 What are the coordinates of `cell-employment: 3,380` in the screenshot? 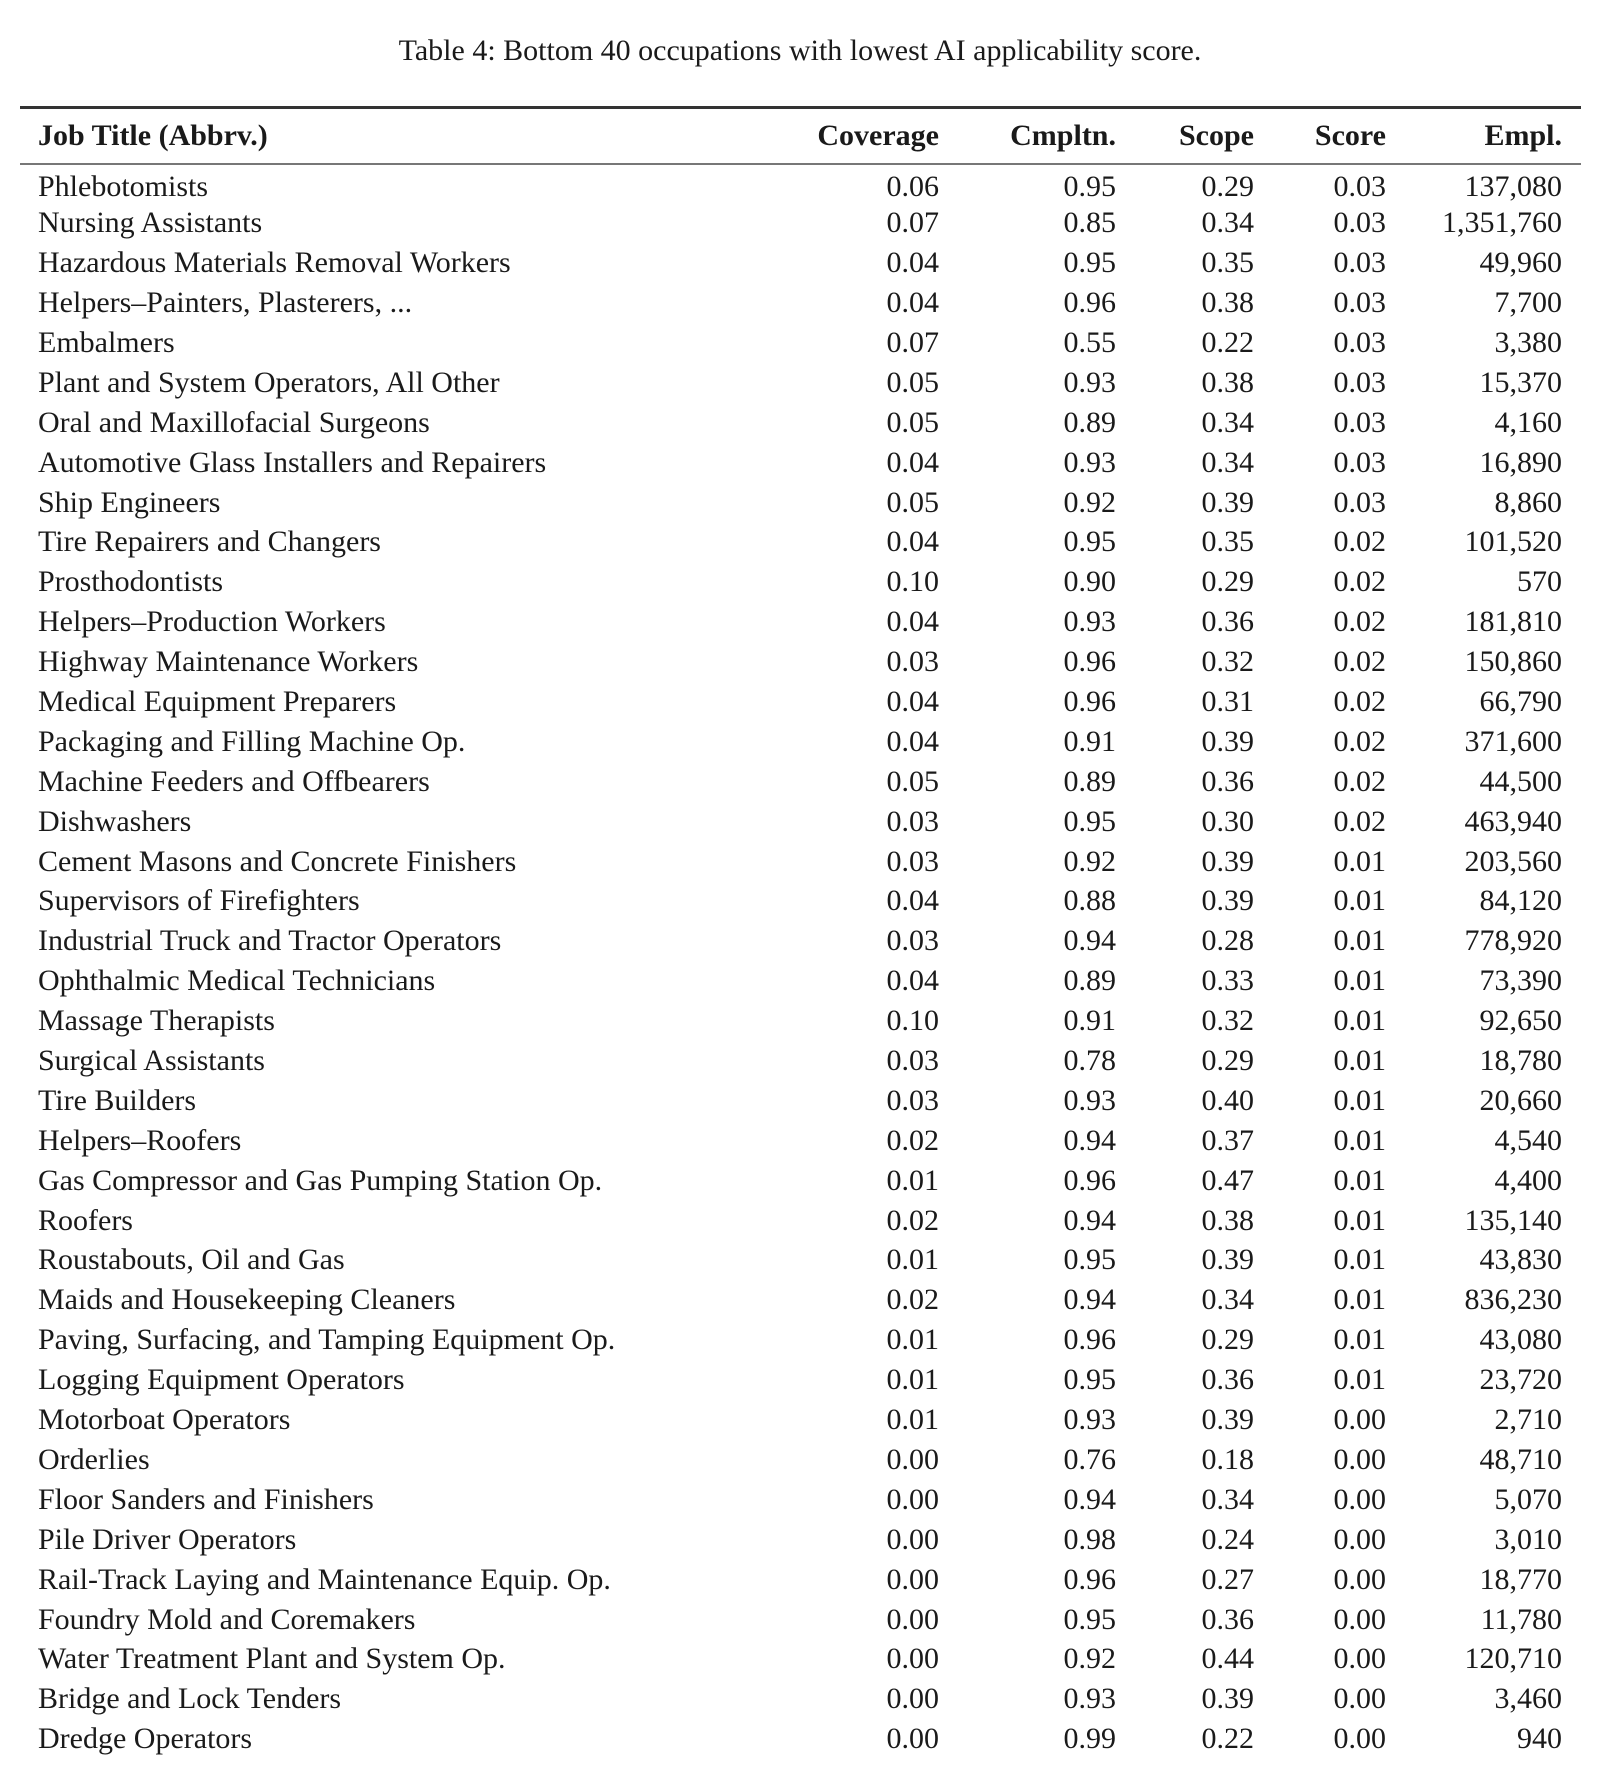 It's located at (1528, 342).